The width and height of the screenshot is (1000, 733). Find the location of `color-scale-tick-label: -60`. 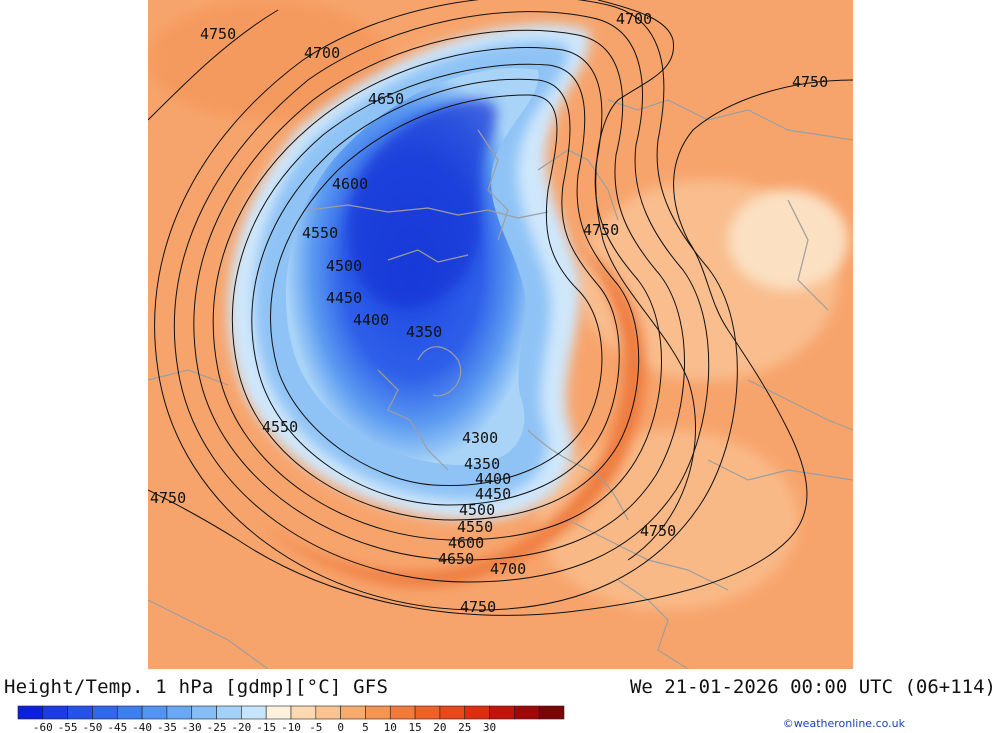

color-scale-tick-label: -60 is located at coordinates (43, 727).